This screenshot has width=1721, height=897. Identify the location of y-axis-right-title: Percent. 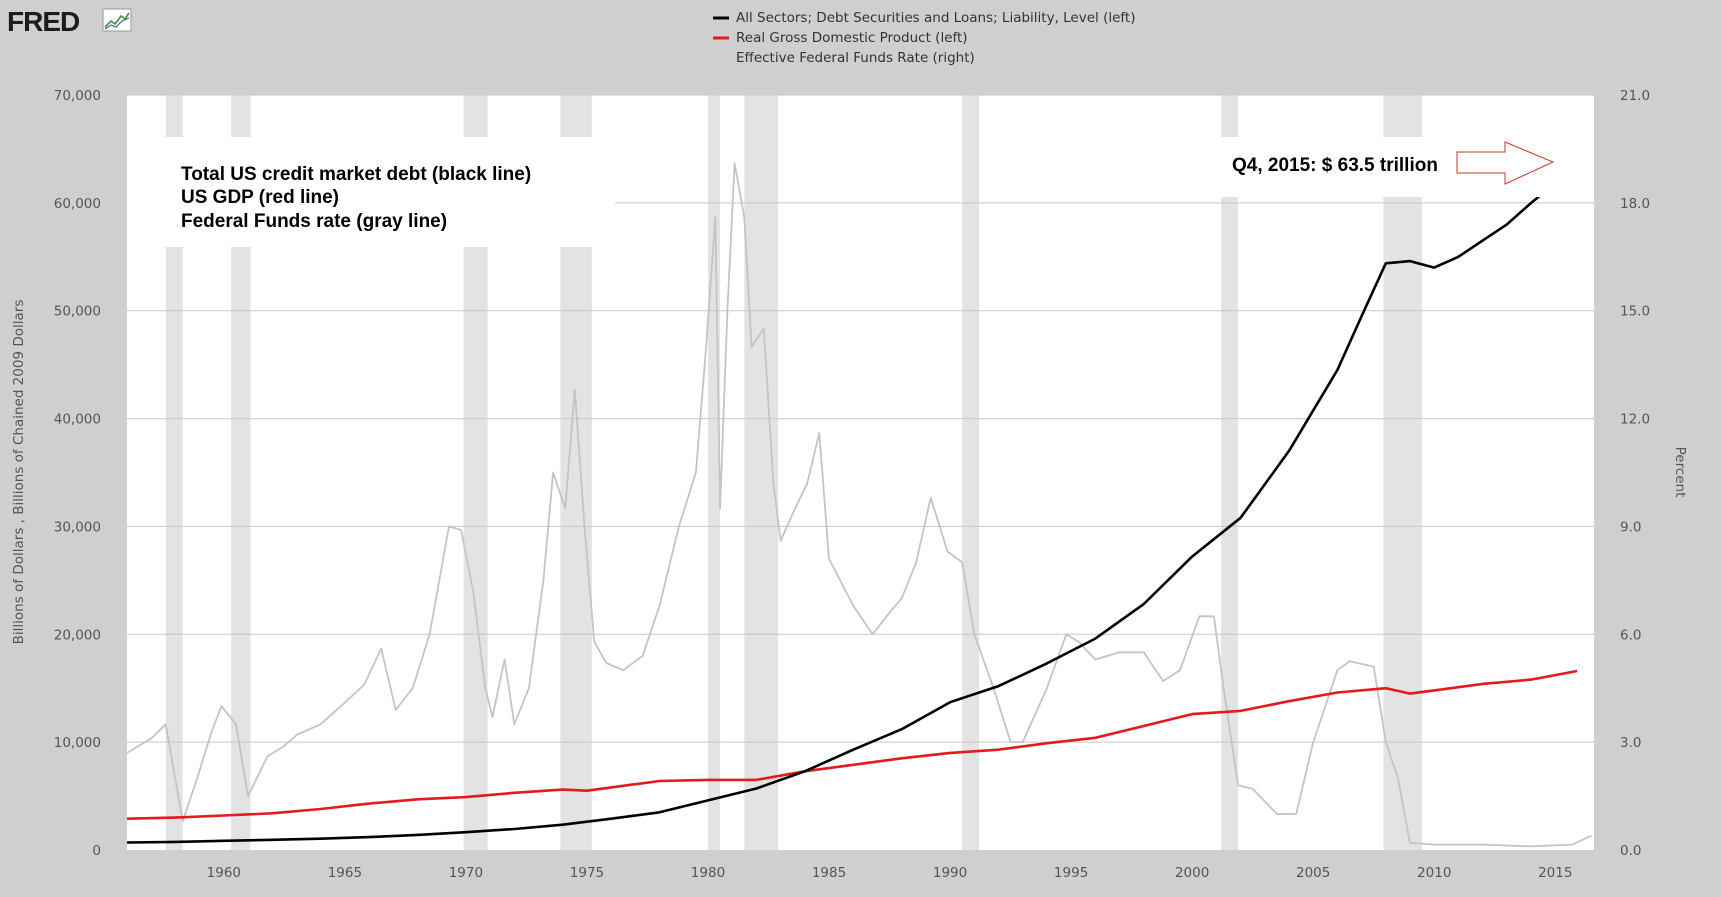
(1680, 472).